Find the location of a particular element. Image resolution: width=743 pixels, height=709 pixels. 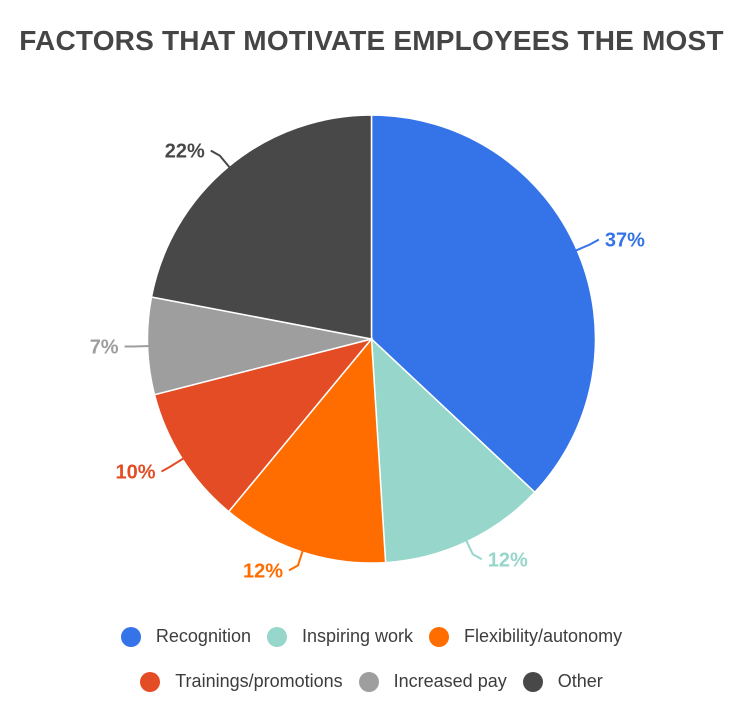

slice-value-label: 7% is located at coordinates (104, 348).